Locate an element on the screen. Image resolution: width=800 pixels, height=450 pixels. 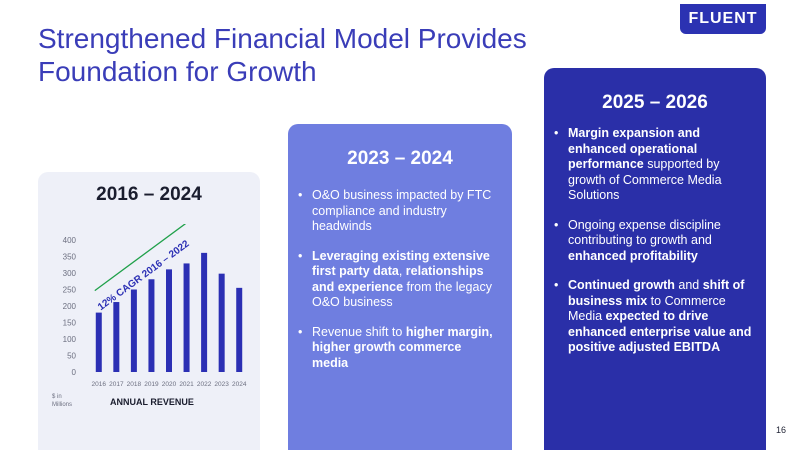
right-bullet-3-run-4: to Commerce Media is located at coordinates (647, 308).